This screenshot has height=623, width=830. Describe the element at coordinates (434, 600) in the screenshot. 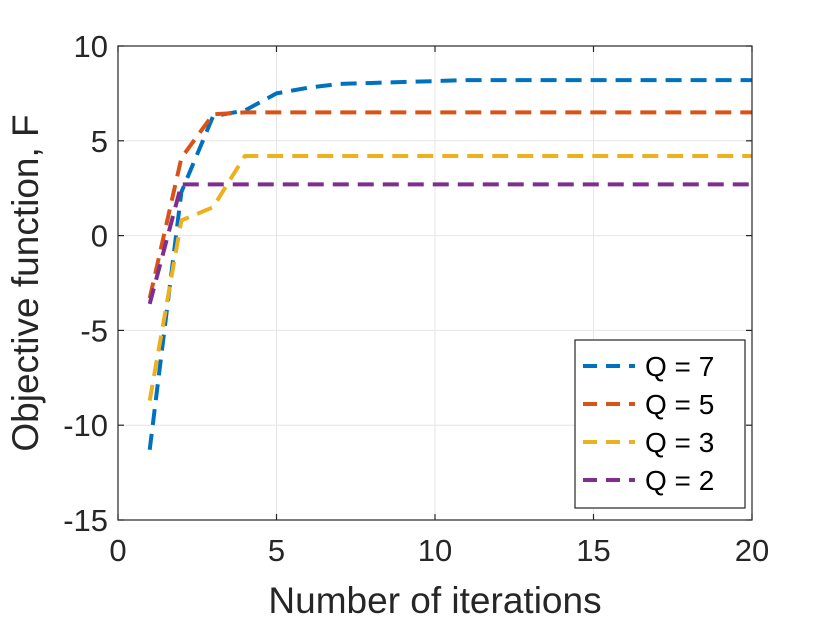

I see `x-axis-label: Number of iterations` at that location.